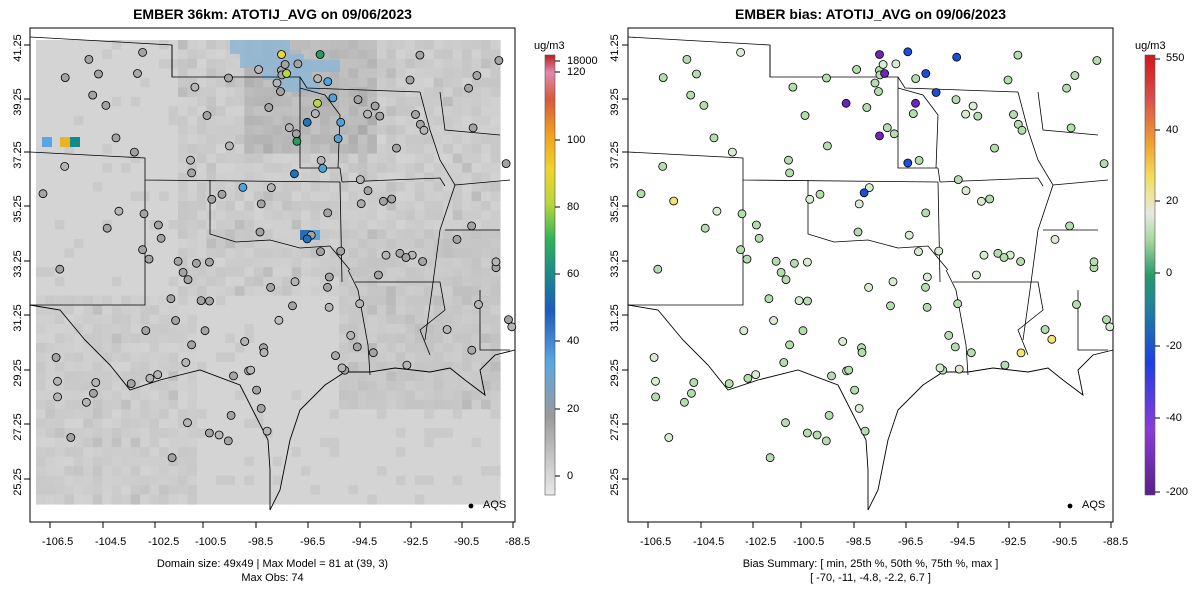 This screenshot has height=600, width=1200. Describe the element at coordinates (18, 373) in the screenshot. I see `left-y-tick: 29.25` at that location.